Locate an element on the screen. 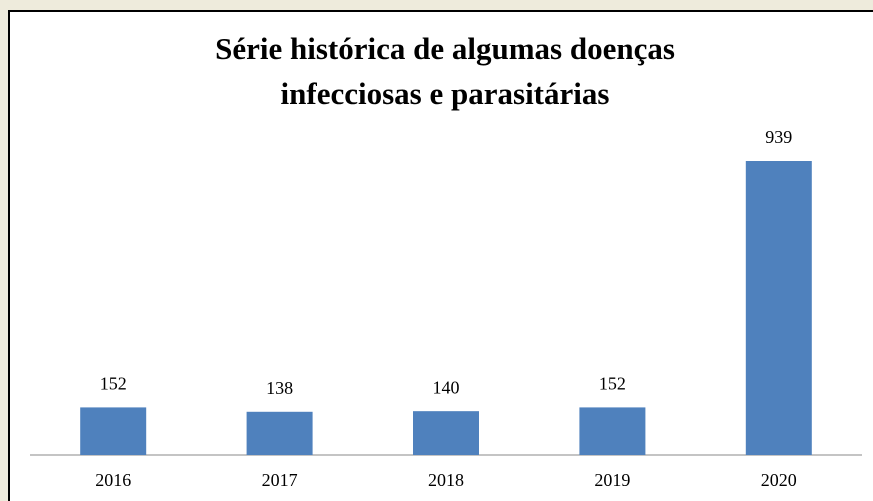 The height and width of the screenshot is (501, 873). chart-title: Série histórica de algumas doenças is located at coordinates (445, 48).